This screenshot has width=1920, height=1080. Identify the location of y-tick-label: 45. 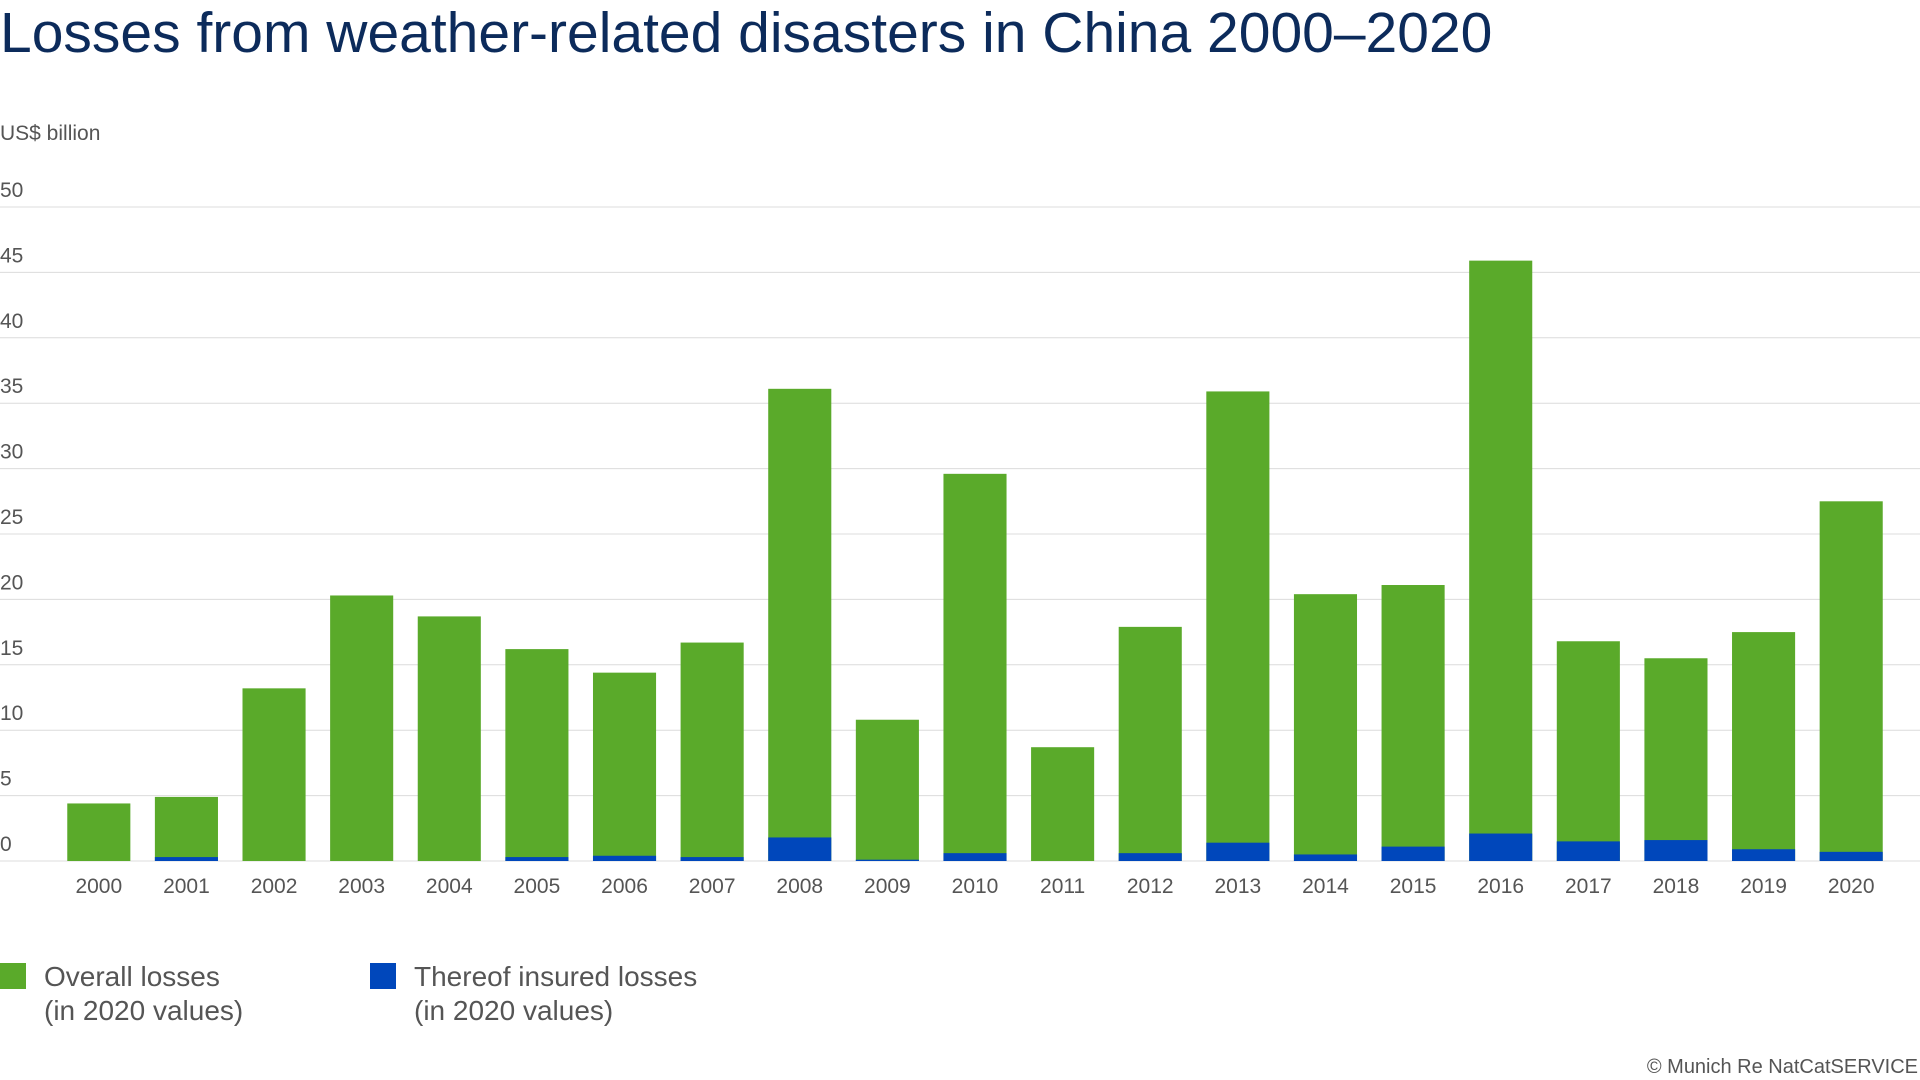
(11, 255).